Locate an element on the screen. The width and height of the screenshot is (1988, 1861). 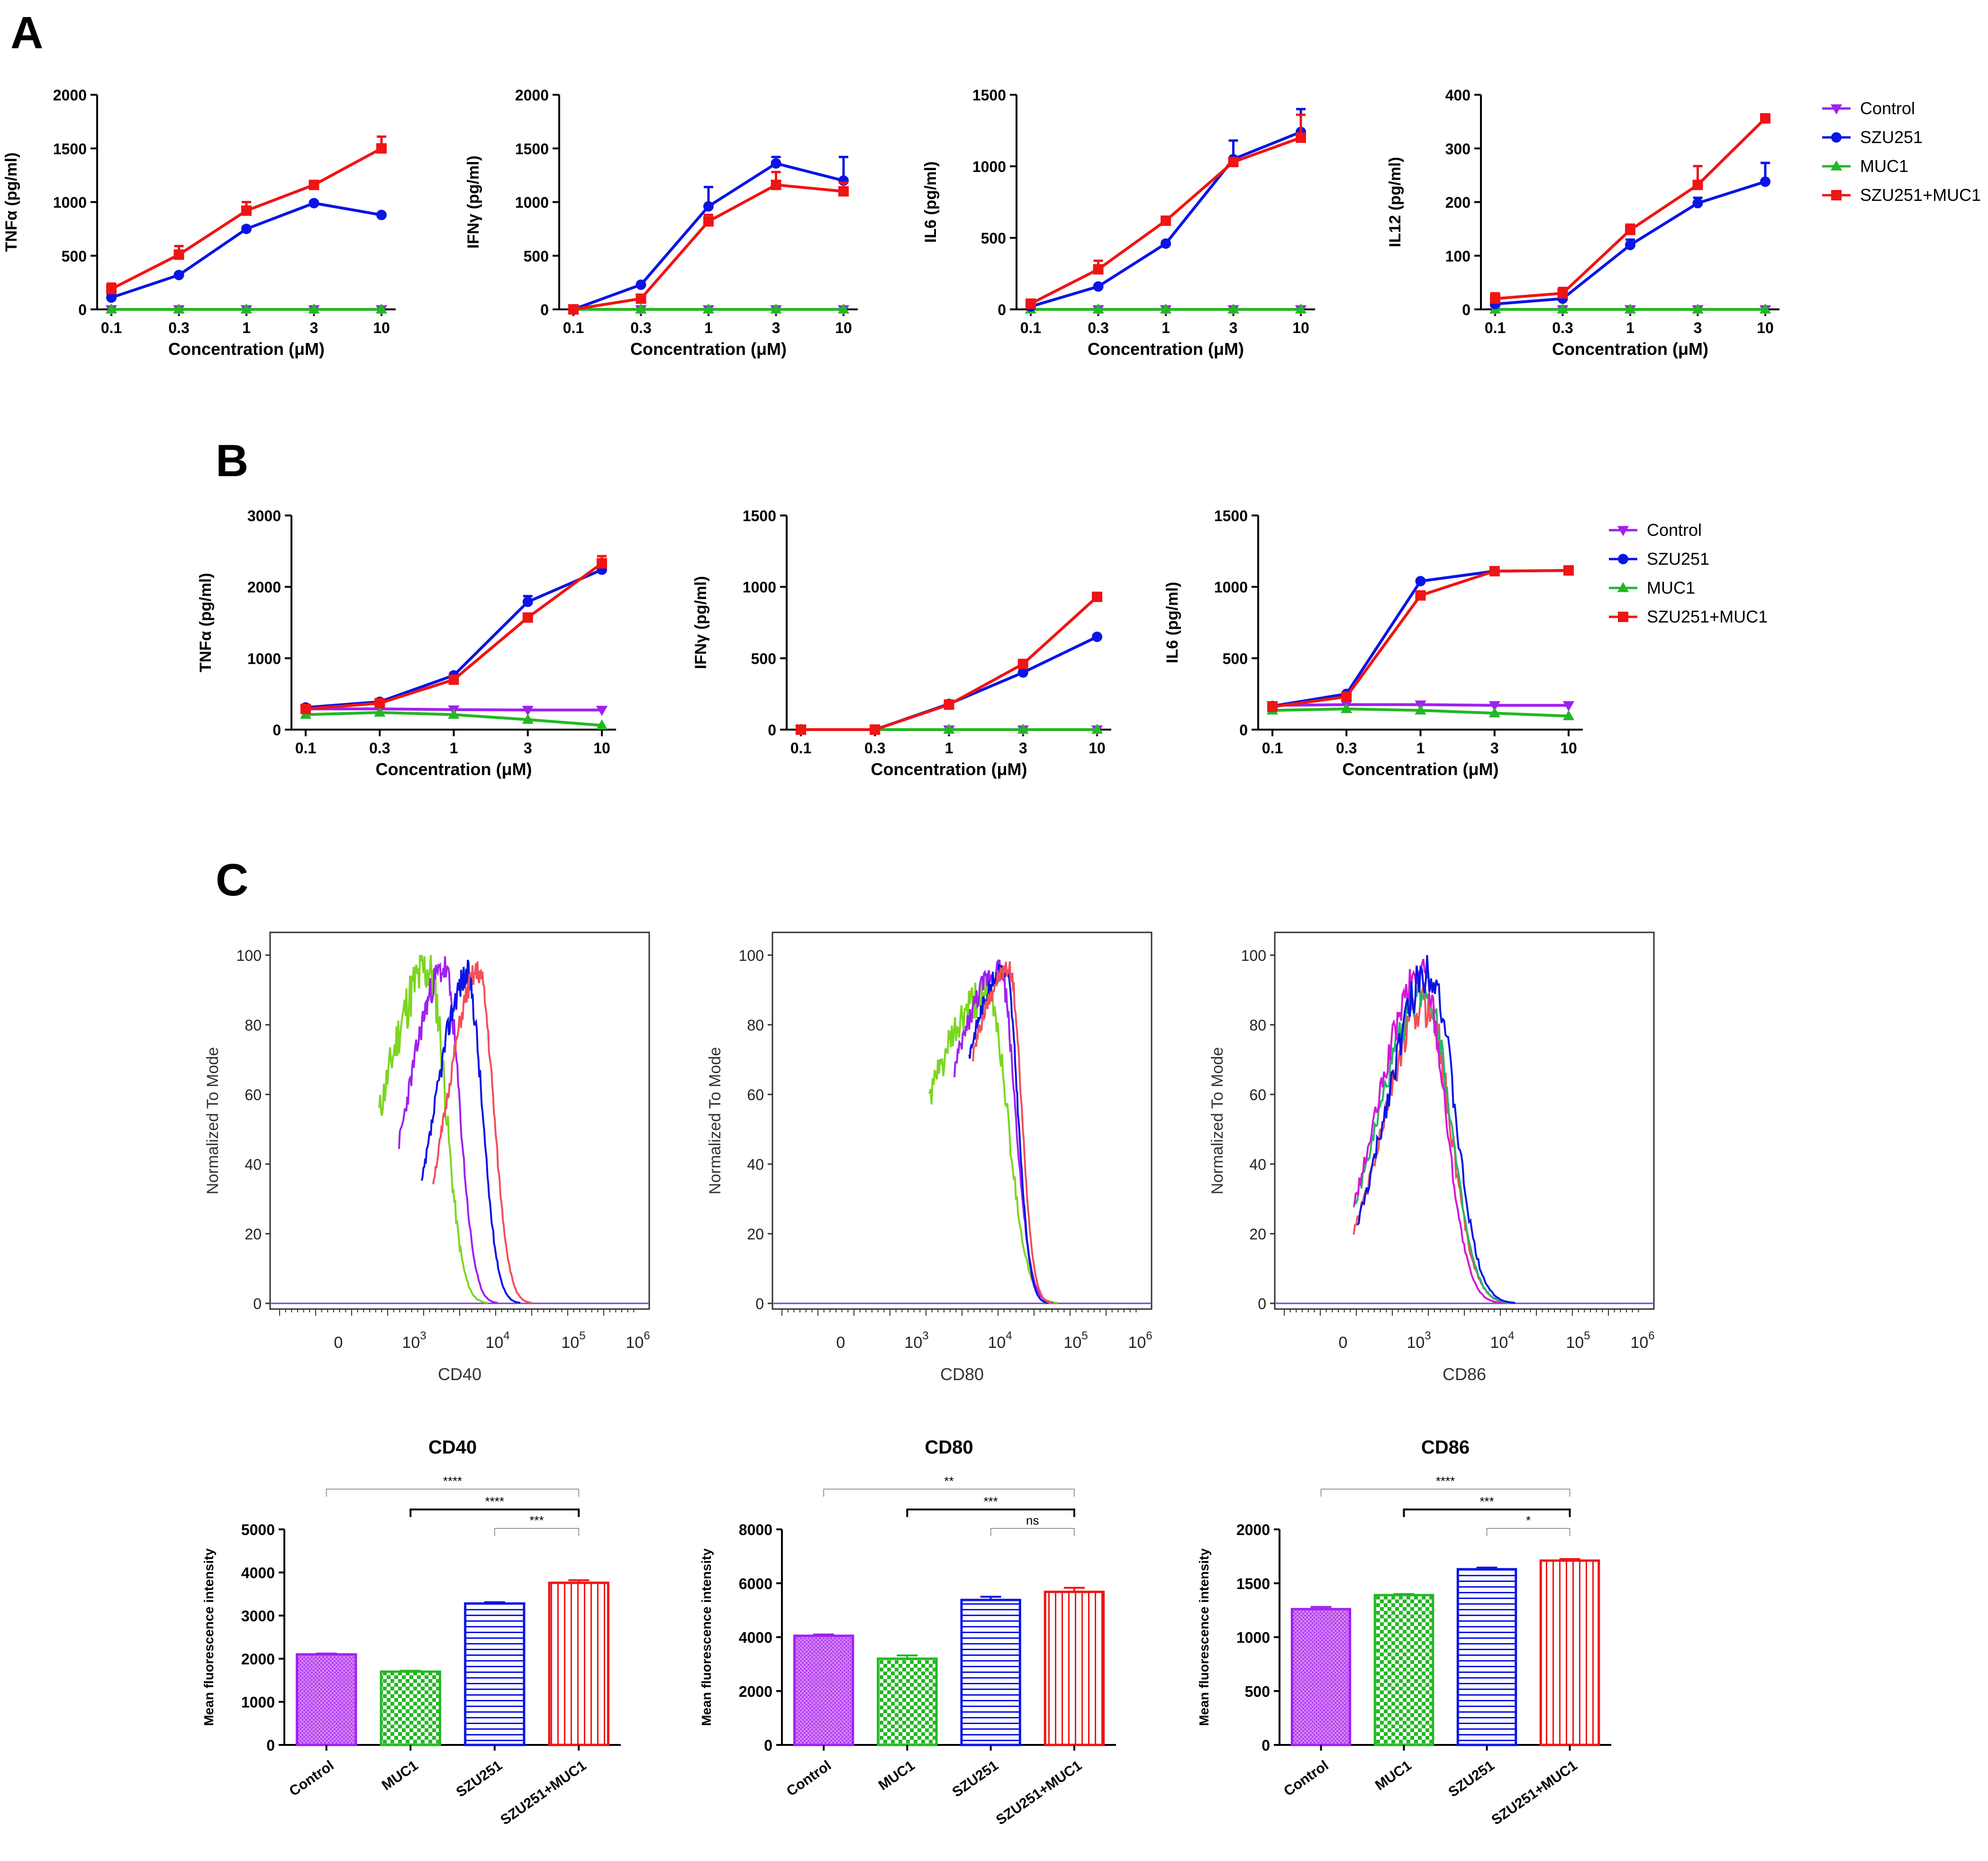
x-tick-exponent: 5 is located at coordinates (1084, 1335).